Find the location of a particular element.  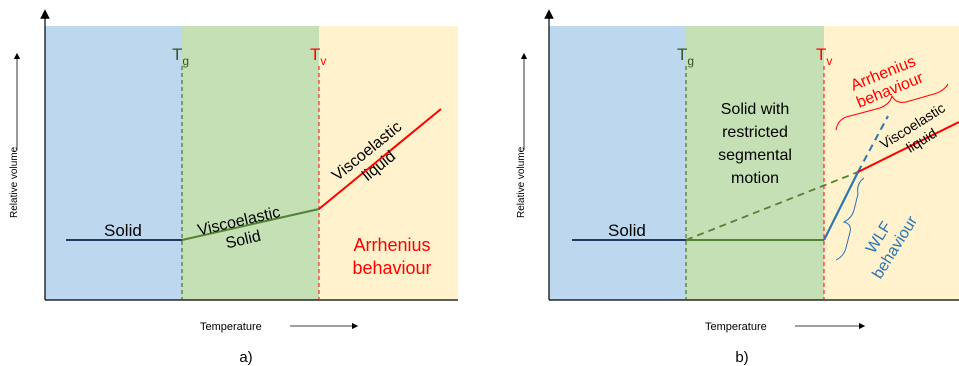

arrhenius-label-1: Arrhenius is located at coordinates (391, 245).